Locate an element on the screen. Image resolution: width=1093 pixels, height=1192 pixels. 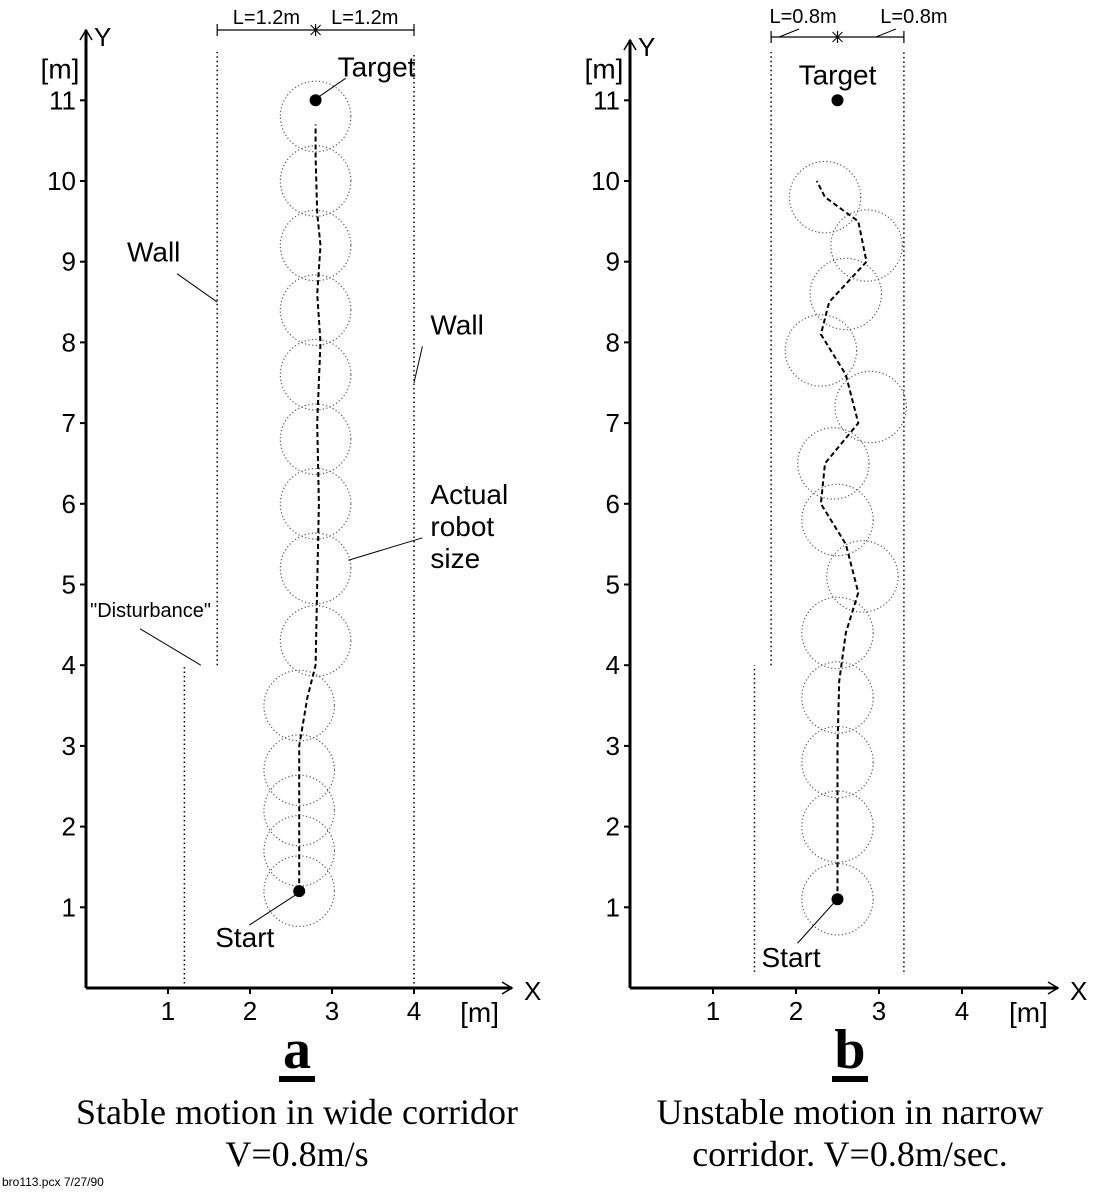
caption-line: corridor. V=0.8m/sec. is located at coordinates (850, 1154).